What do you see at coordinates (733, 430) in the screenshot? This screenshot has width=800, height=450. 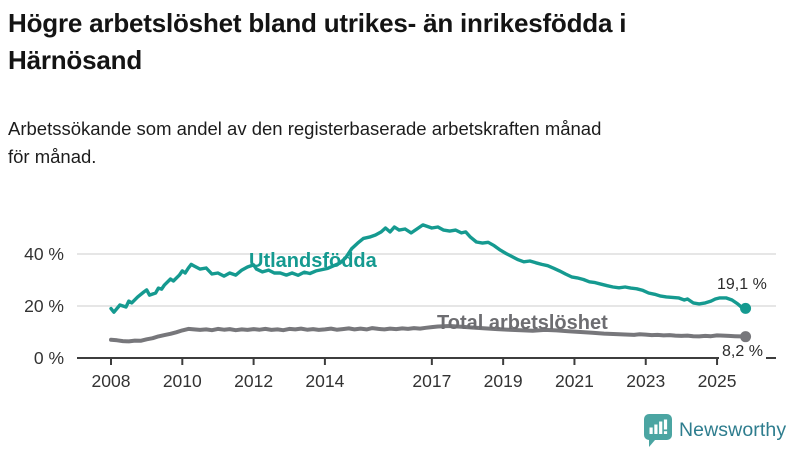 I see `newsworthy-logo-text: Newsworthy` at bounding box center [733, 430].